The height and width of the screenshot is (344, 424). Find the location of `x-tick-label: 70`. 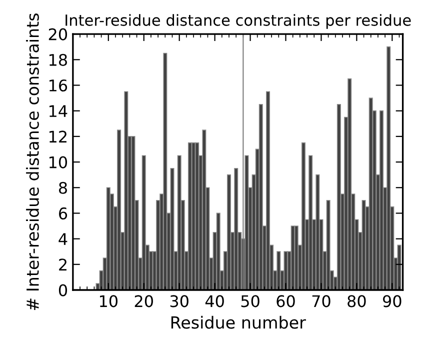

x-tick-label: 70 is located at coordinates (321, 301).